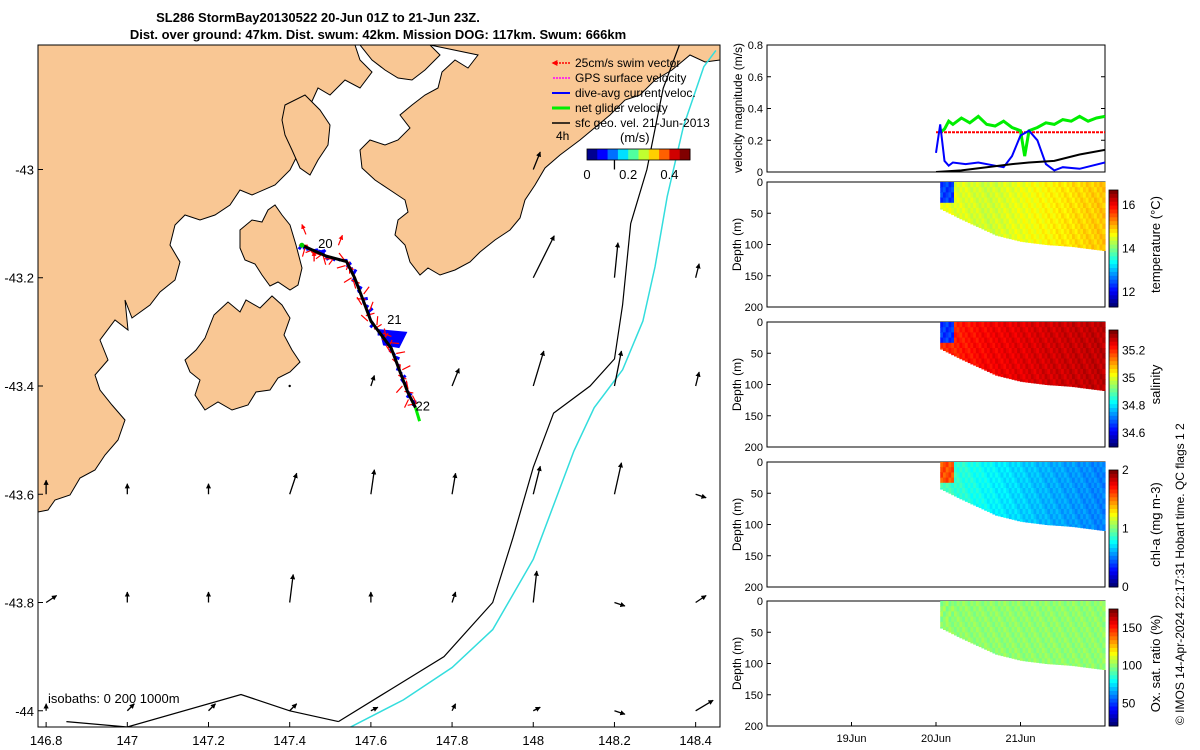 The height and width of the screenshot is (750, 1200). I want to click on section-colorbar-label: Ox. sat. ratio (%), so click(1155, 664).